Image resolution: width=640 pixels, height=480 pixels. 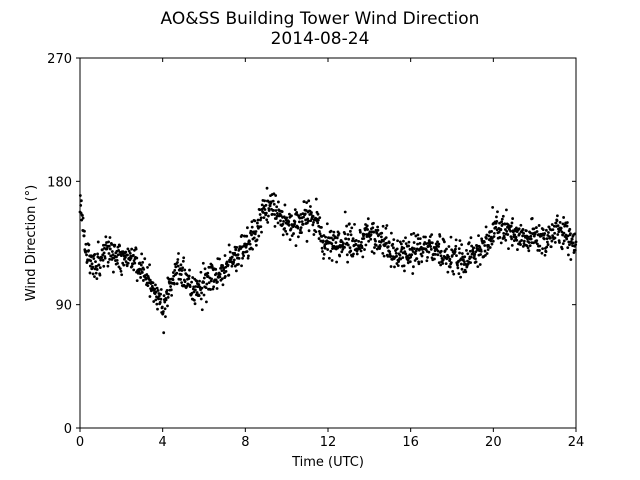 What do you see at coordinates (80, 442) in the screenshot?
I see `x-tick-label: 0` at bounding box center [80, 442].